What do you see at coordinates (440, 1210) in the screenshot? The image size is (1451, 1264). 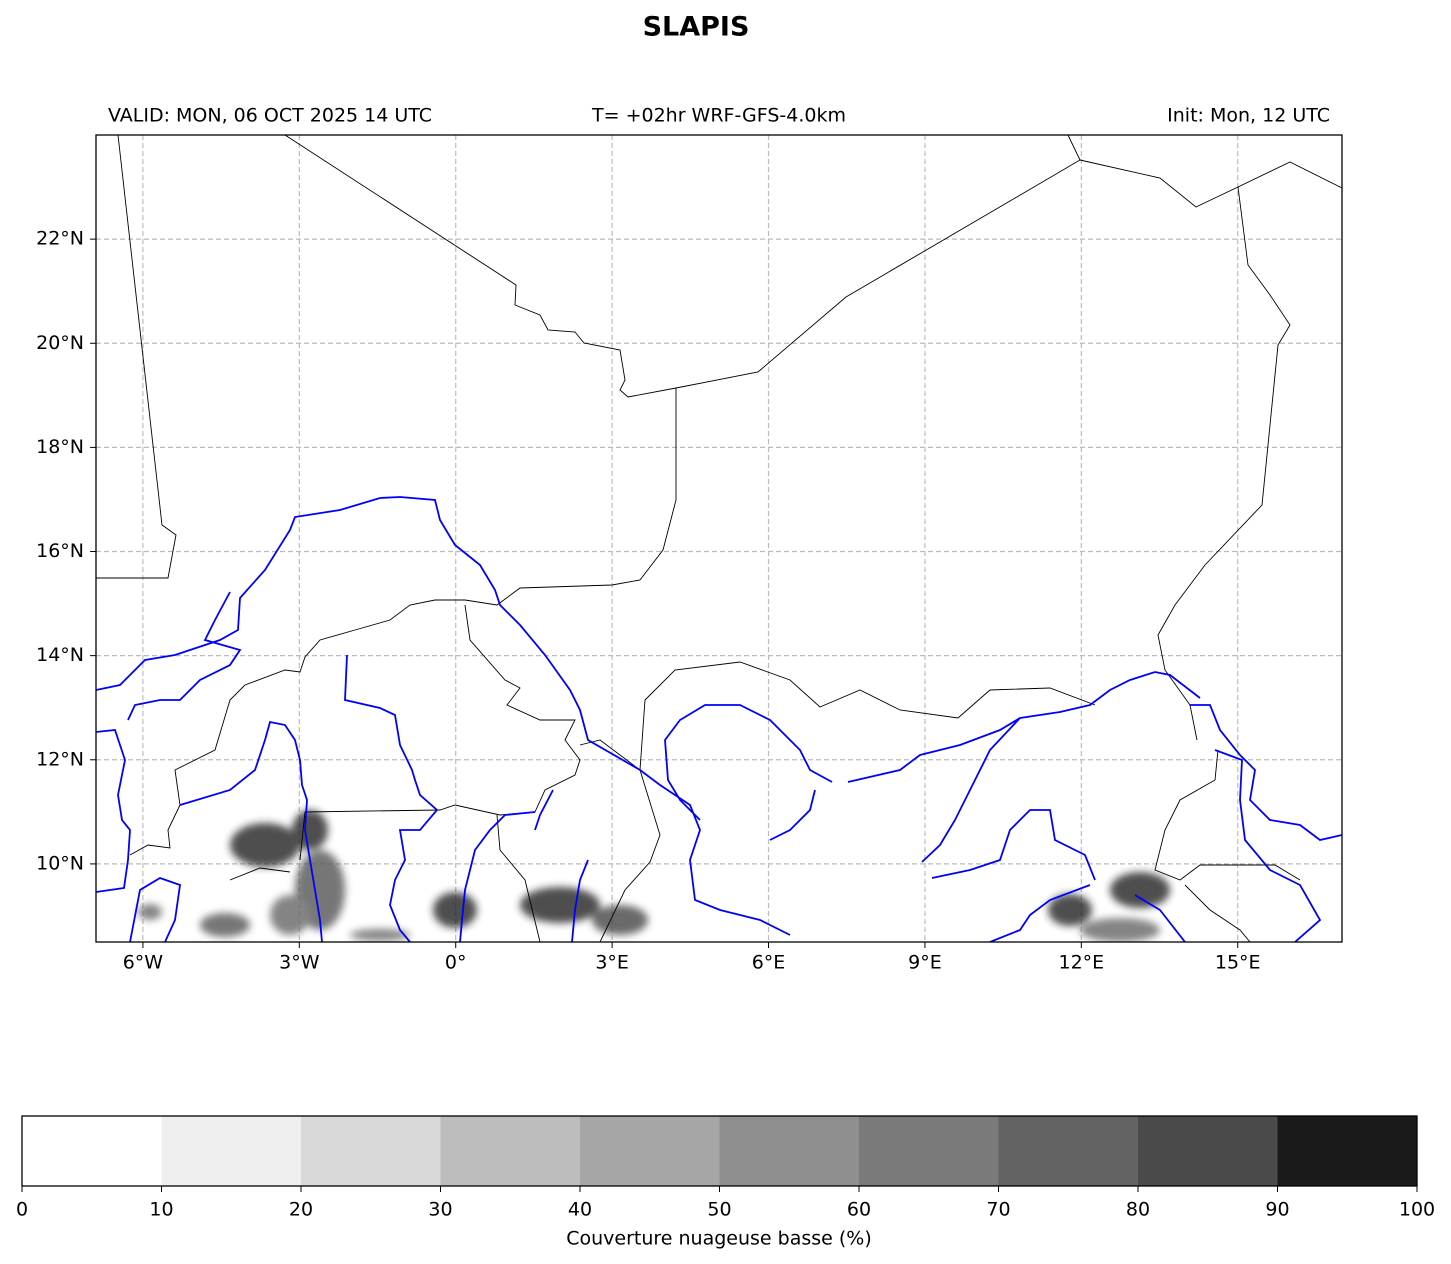 I see `colorbar-tick-label: 30` at bounding box center [440, 1210].